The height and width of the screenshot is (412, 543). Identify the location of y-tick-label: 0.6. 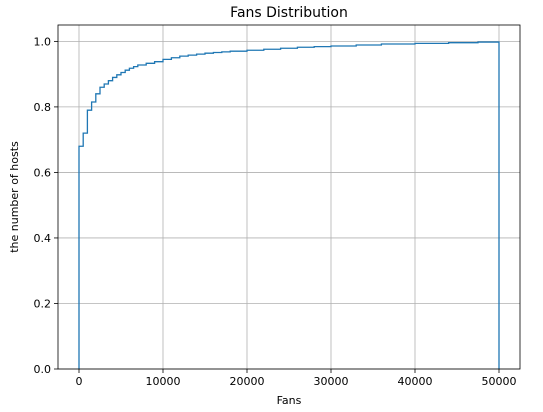
(43, 172).